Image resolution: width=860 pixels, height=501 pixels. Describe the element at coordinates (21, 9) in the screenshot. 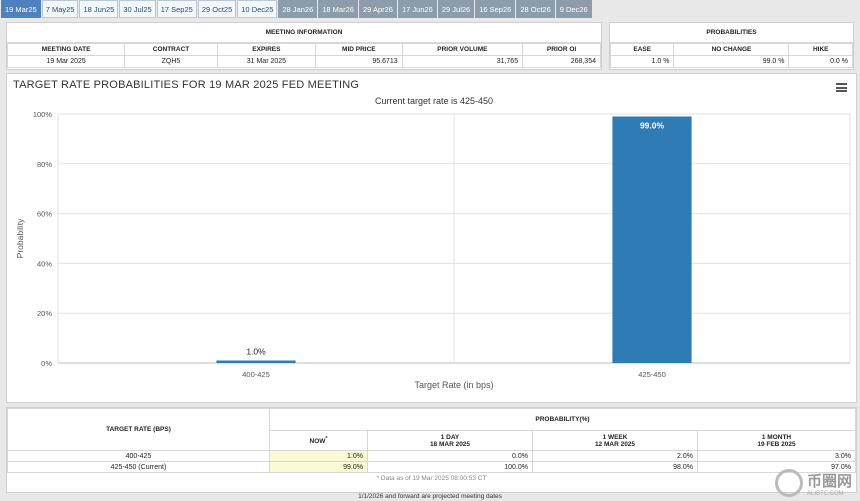

I see `tab-meeting-date: 19 Mar25` at that location.